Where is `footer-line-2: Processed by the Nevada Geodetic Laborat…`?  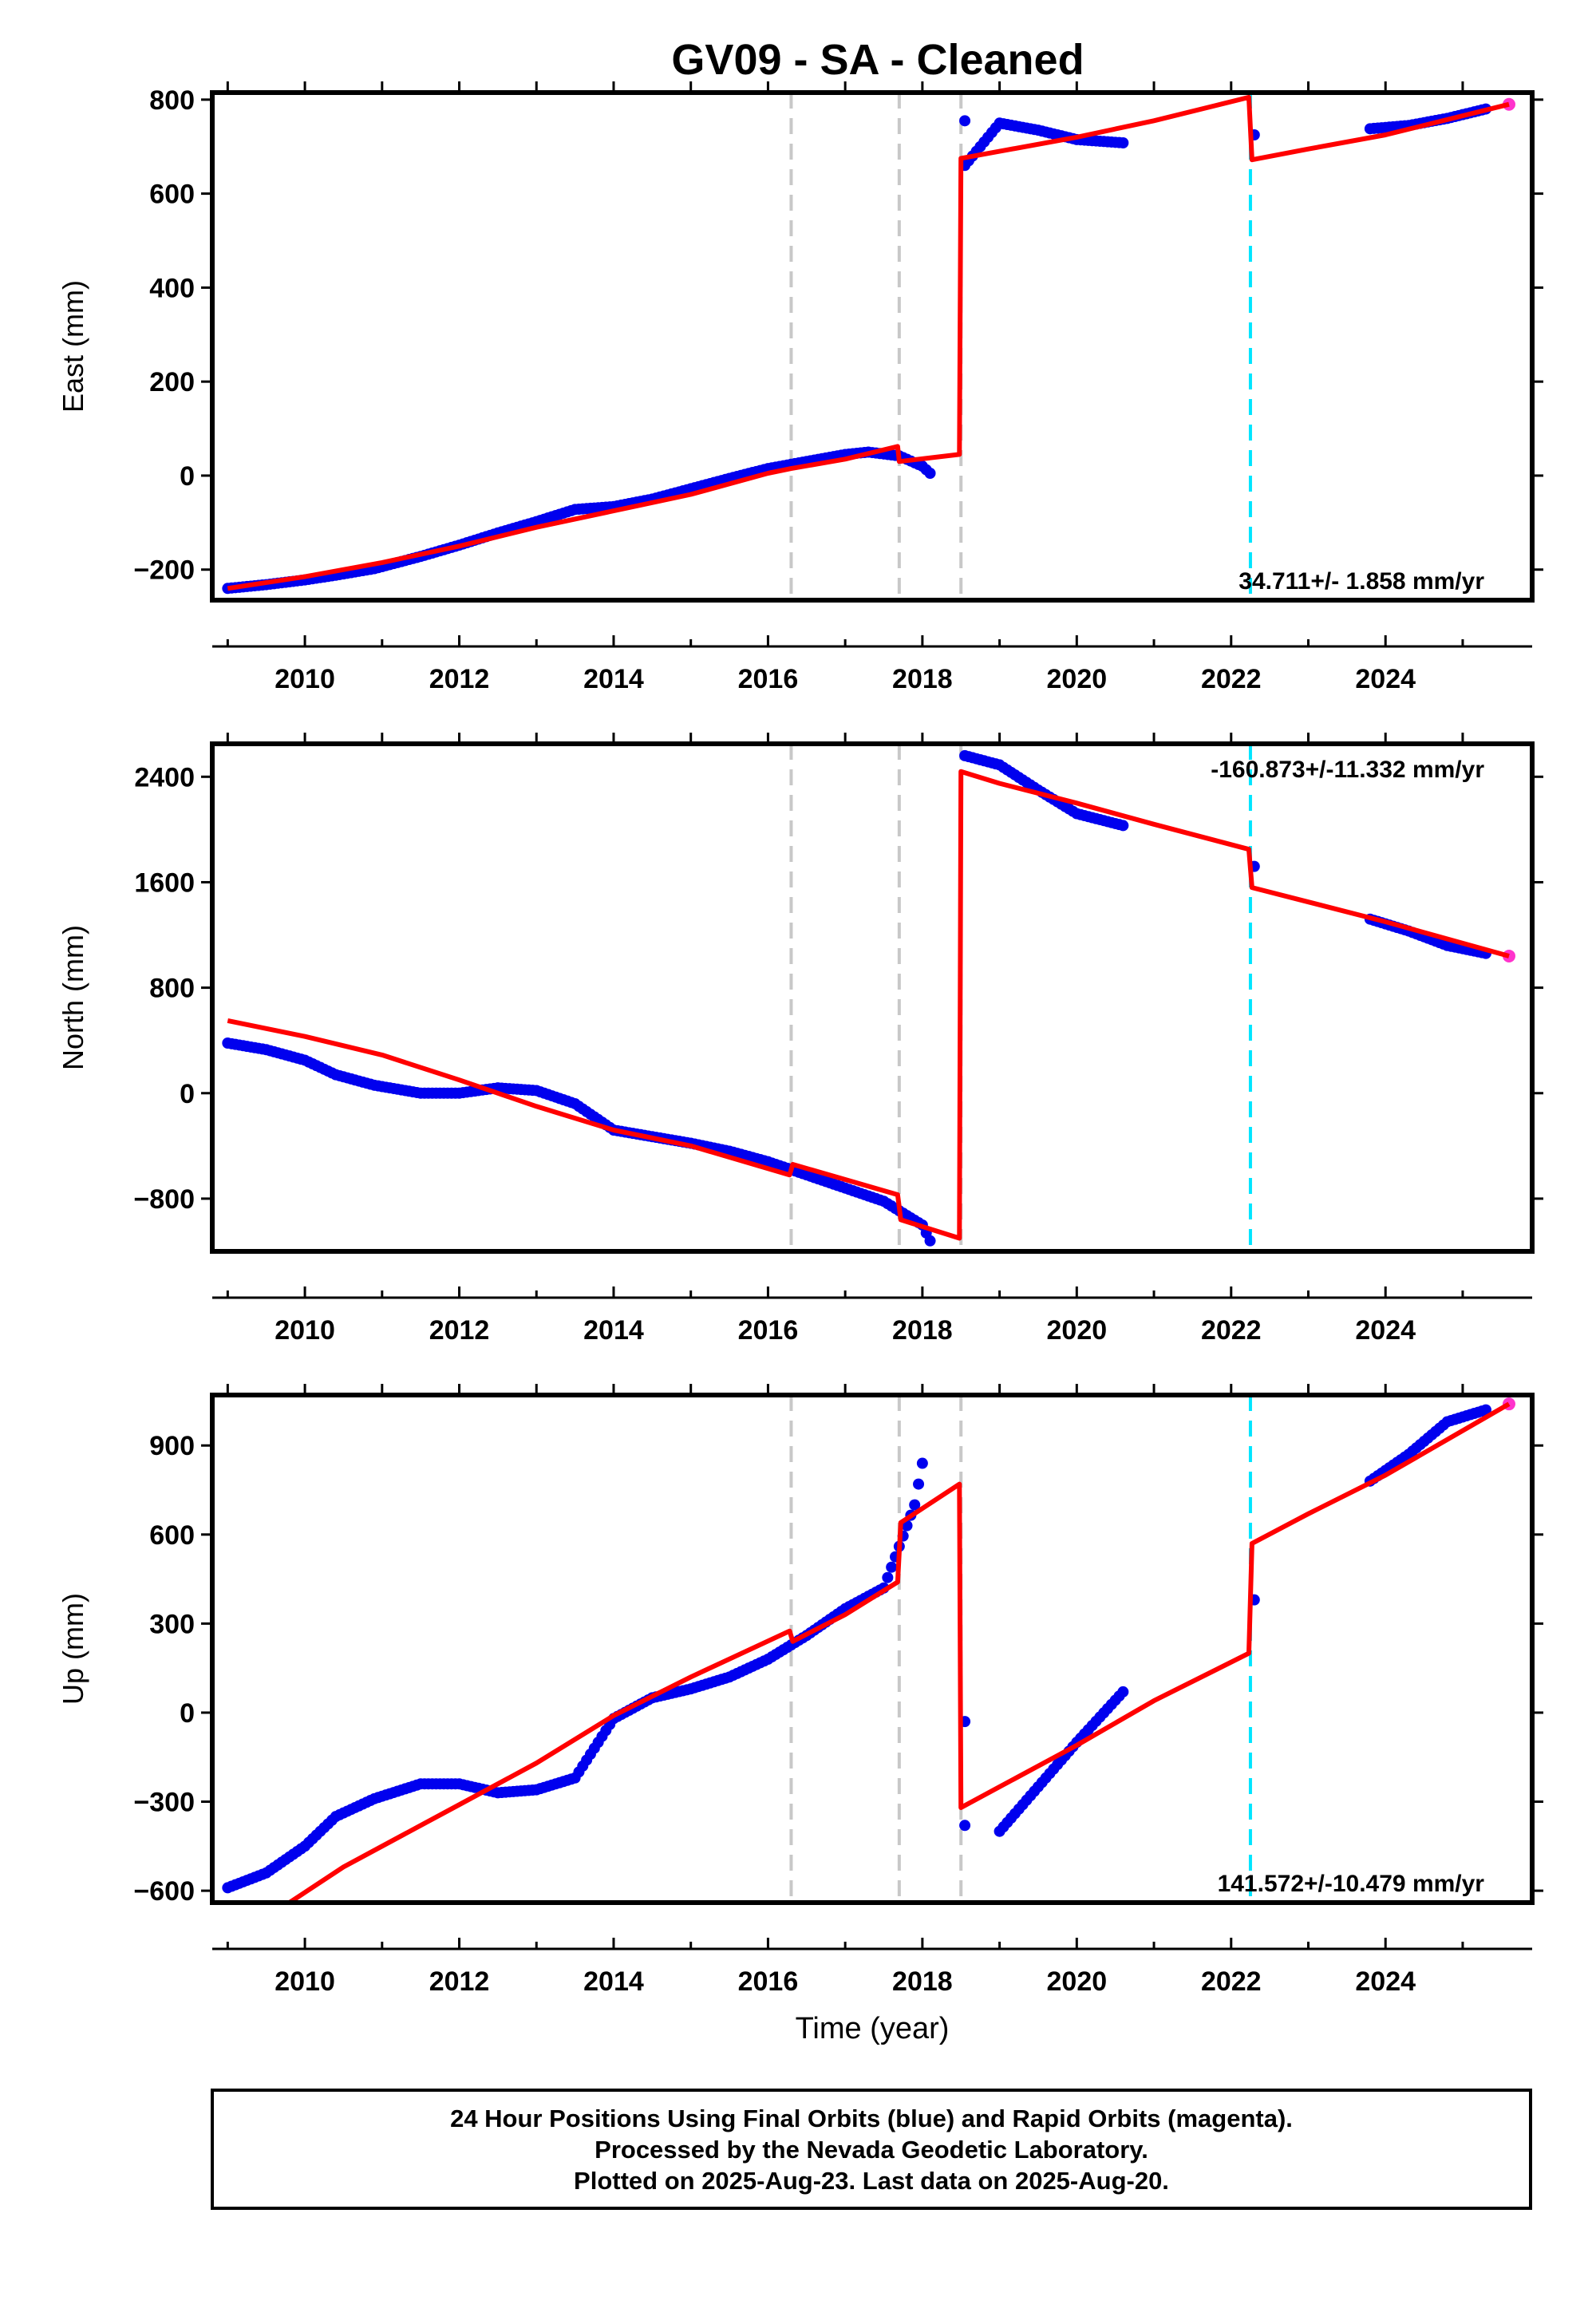 footer-line-2: Processed by the Nevada Geodetic Laborat… is located at coordinates (871, 2149).